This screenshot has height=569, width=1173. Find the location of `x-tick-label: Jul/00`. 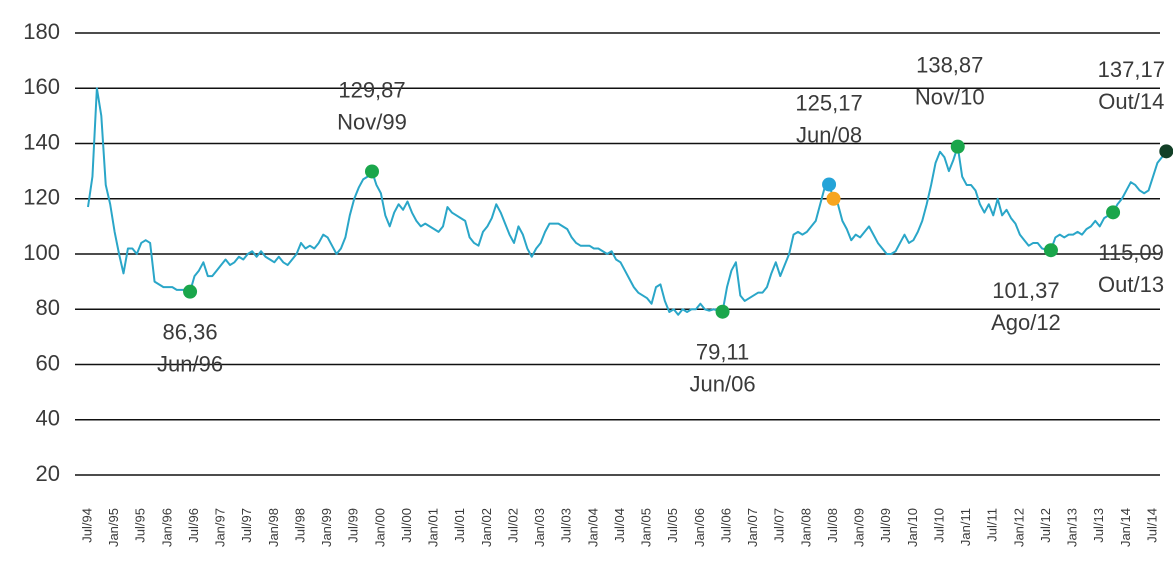

x-tick-label: Jul/00 is located at coordinates (406, 525).